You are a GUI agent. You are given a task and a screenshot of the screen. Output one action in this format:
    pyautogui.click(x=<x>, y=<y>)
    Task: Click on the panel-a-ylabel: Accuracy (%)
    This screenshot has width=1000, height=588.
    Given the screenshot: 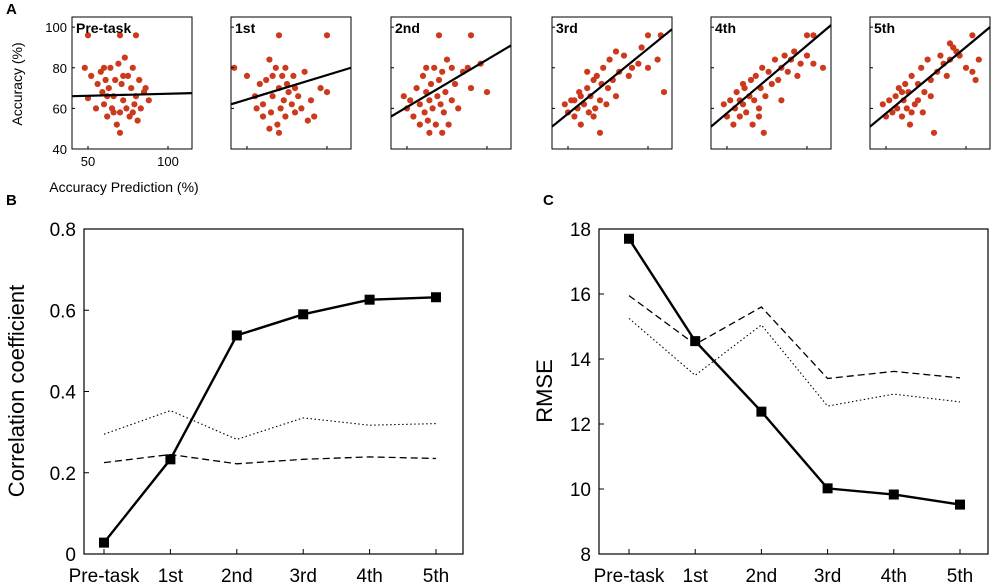 What is the action you would take?
    pyautogui.click(x=17, y=83)
    